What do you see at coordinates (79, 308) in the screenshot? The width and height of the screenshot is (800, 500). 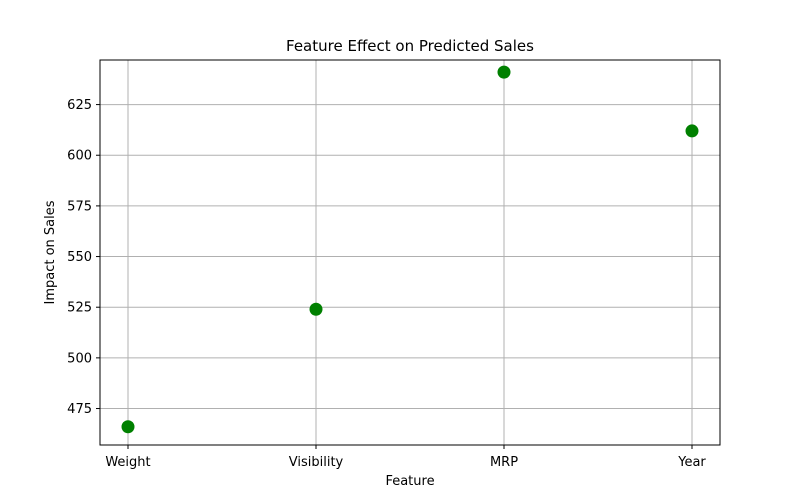 I see `y-tick-label: 525` at bounding box center [79, 308].